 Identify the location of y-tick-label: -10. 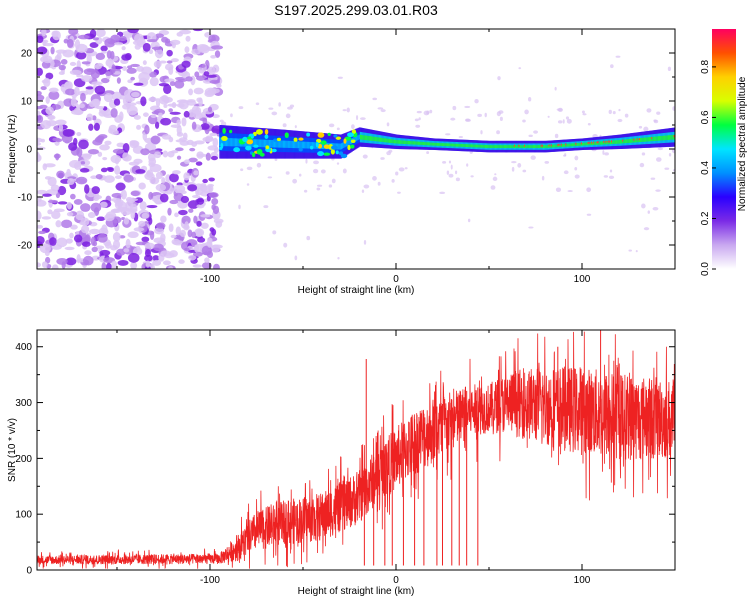
(25, 198).